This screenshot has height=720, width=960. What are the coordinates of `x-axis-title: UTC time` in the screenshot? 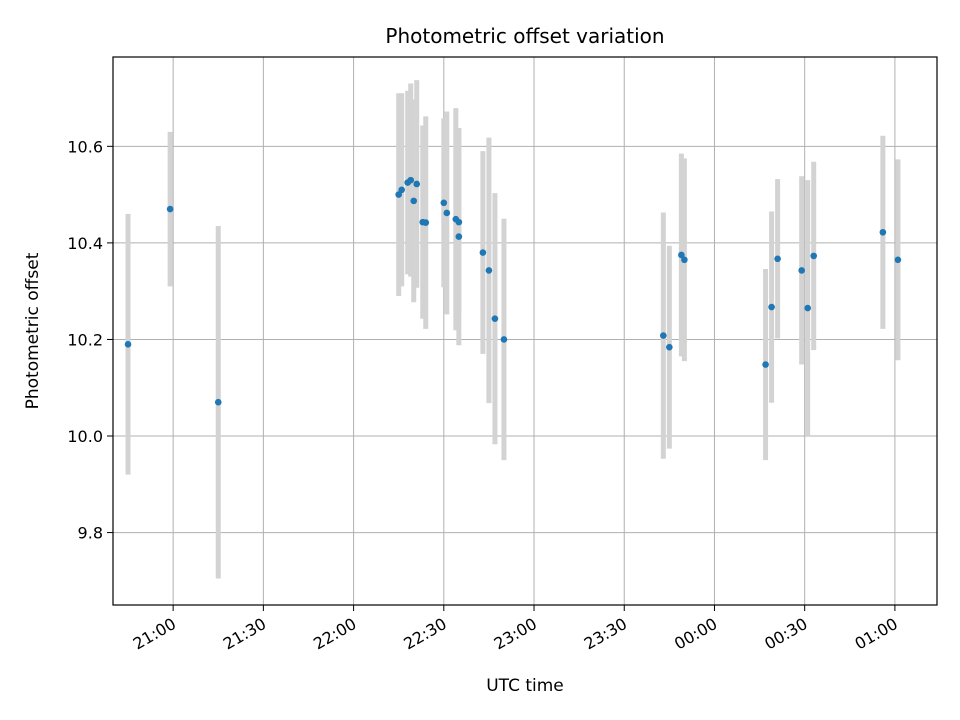 It's located at (525, 686).